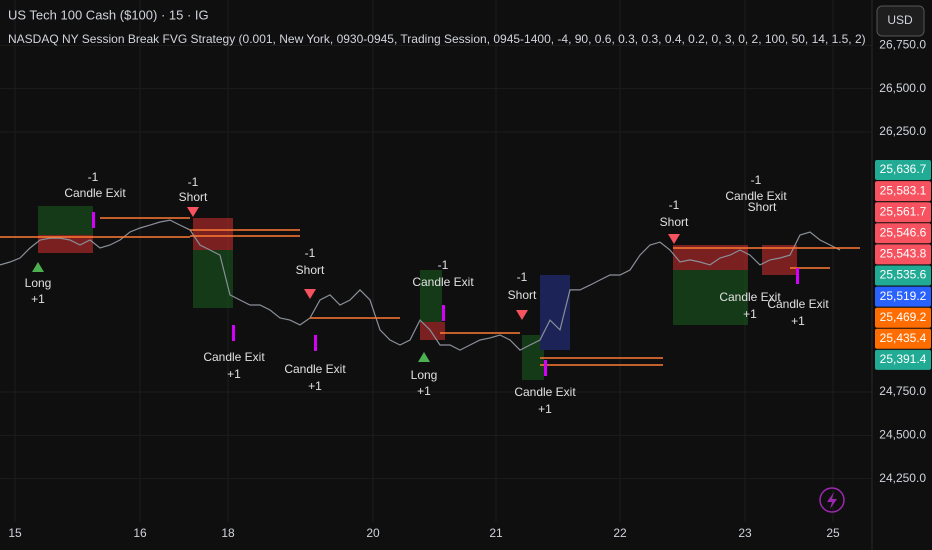 The height and width of the screenshot is (550, 932). What do you see at coordinates (140, 533) in the screenshot?
I see `x-tick-label: 16` at bounding box center [140, 533].